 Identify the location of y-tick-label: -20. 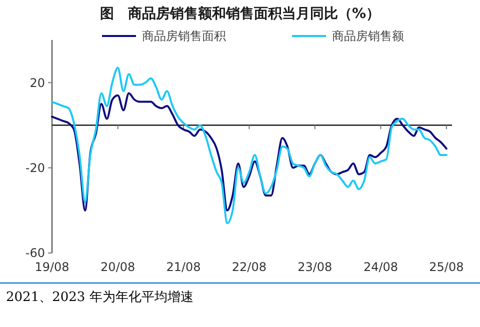
(35, 168).